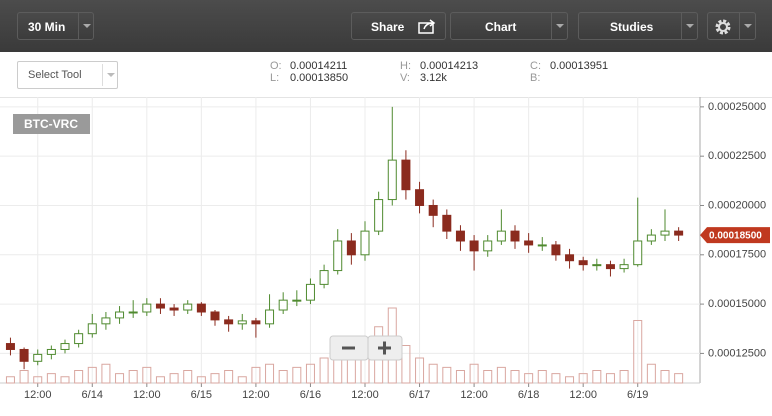 Image resolution: width=772 pixels, height=416 pixels. Describe the element at coordinates (366, 348) in the screenshot. I see `zoom-controls` at that location.